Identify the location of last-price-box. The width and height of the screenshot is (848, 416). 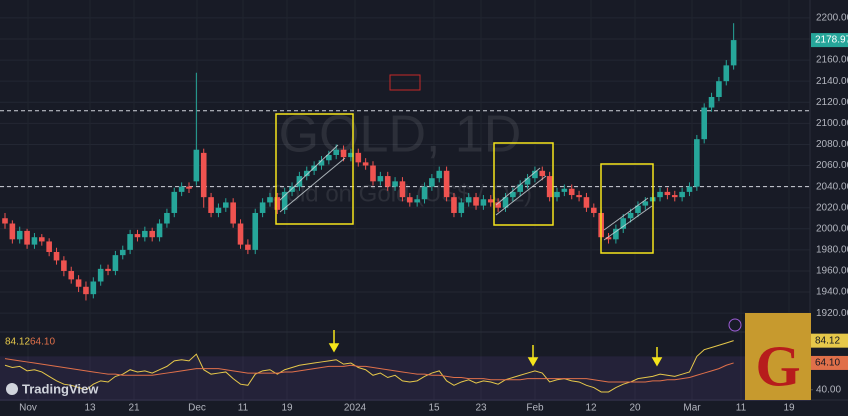
(829, 40).